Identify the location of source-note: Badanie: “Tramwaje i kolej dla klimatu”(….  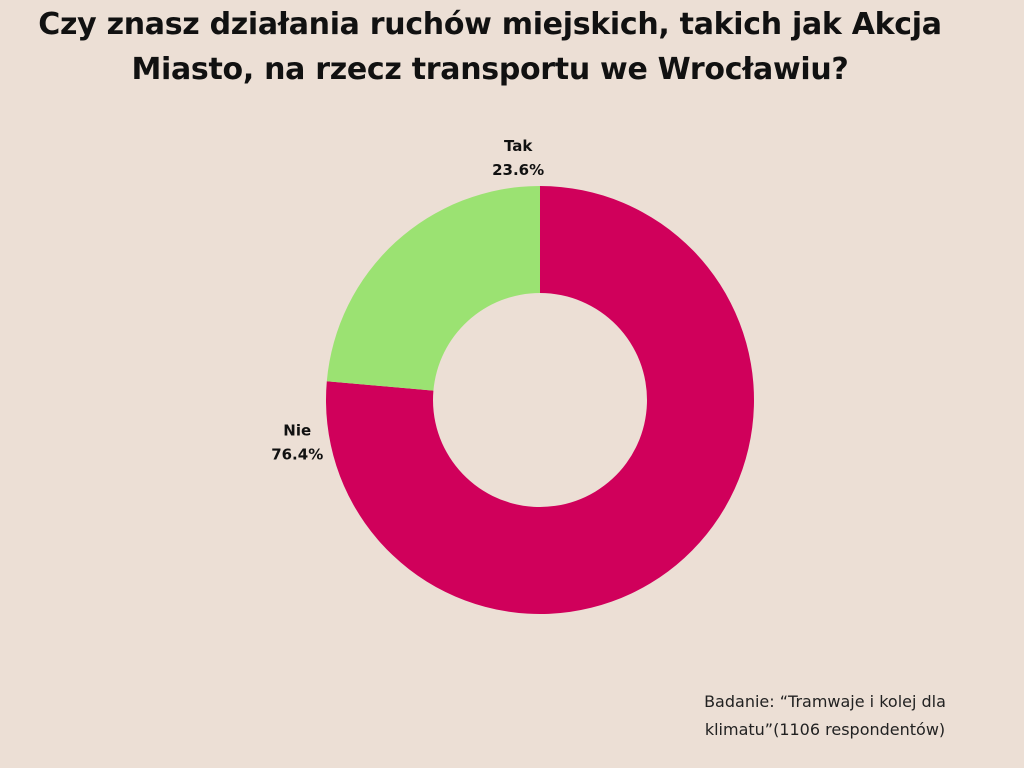
(825, 715).